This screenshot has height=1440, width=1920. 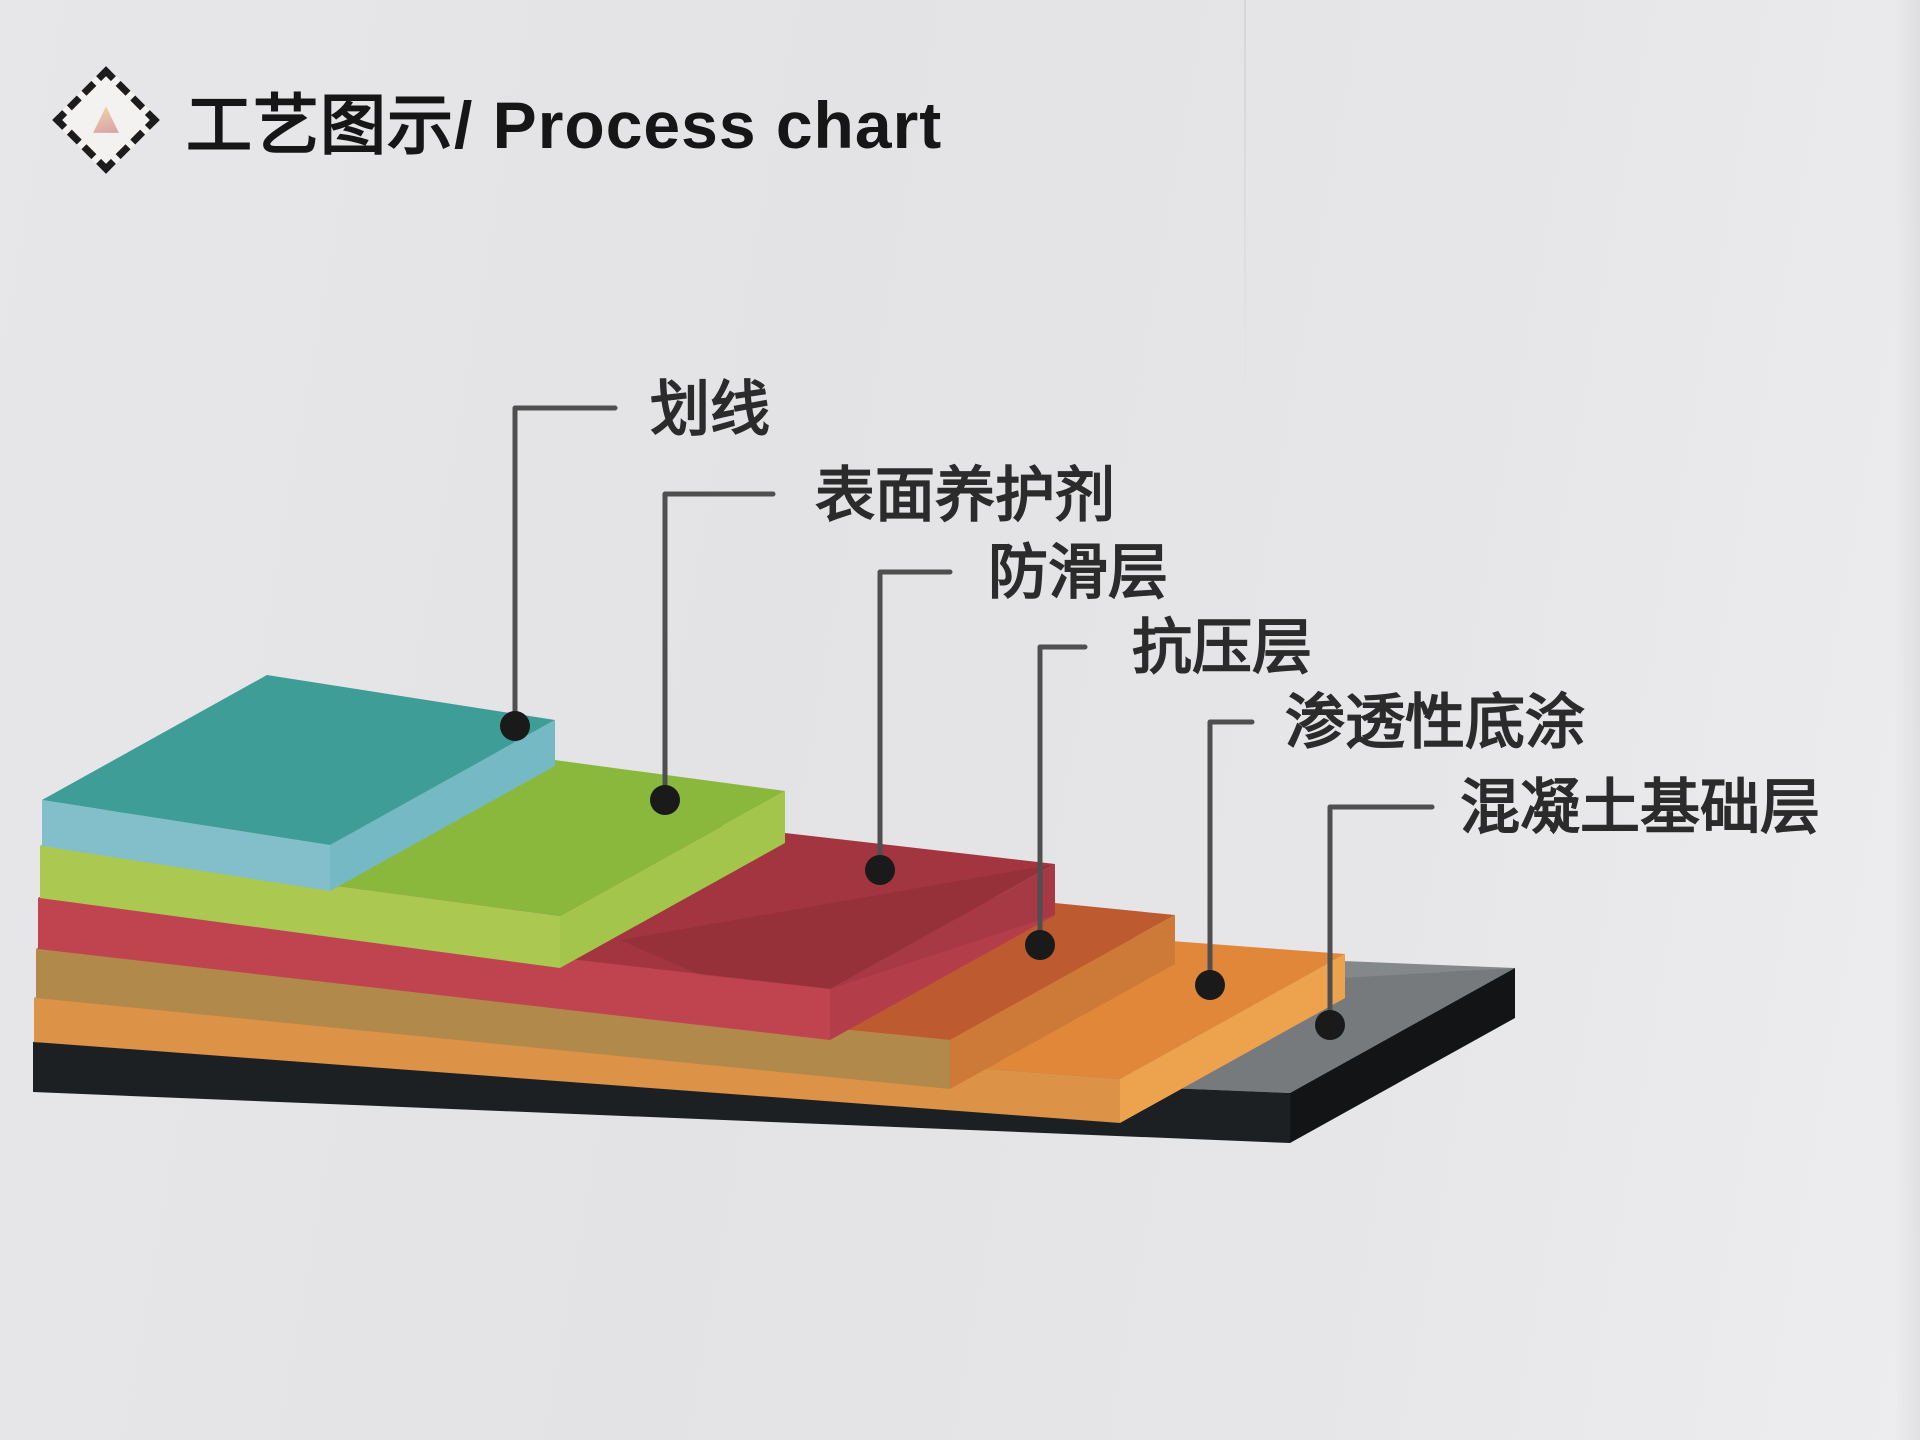 What do you see at coordinates (1231, 853) in the screenshot?
I see `leader-primer` at bounding box center [1231, 853].